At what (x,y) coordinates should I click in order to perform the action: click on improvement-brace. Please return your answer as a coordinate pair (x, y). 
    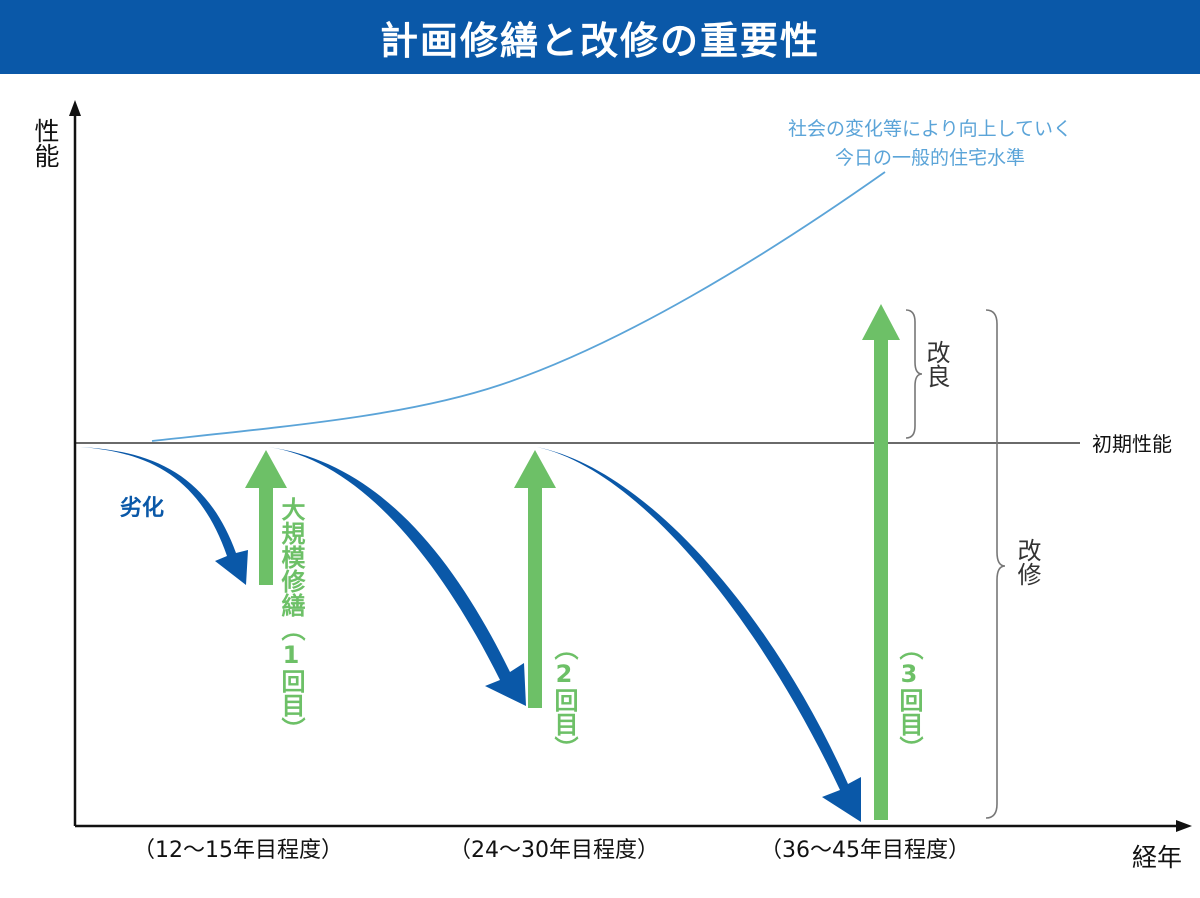
    Looking at the image, I should click on (914, 374).